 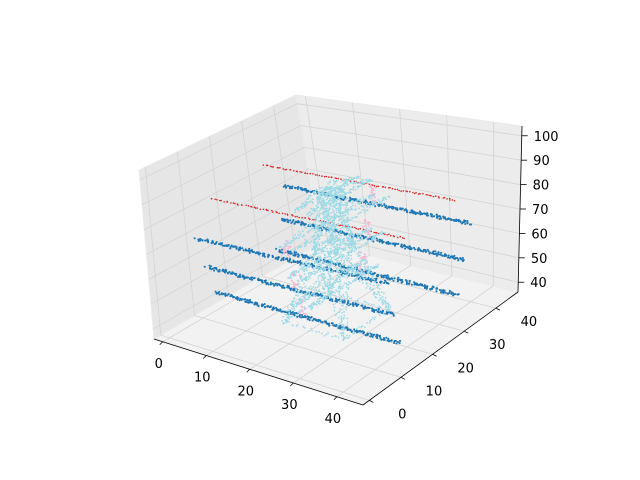 What do you see at coordinates (335, 398) in the screenshot?
I see `x-tick` at bounding box center [335, 398].